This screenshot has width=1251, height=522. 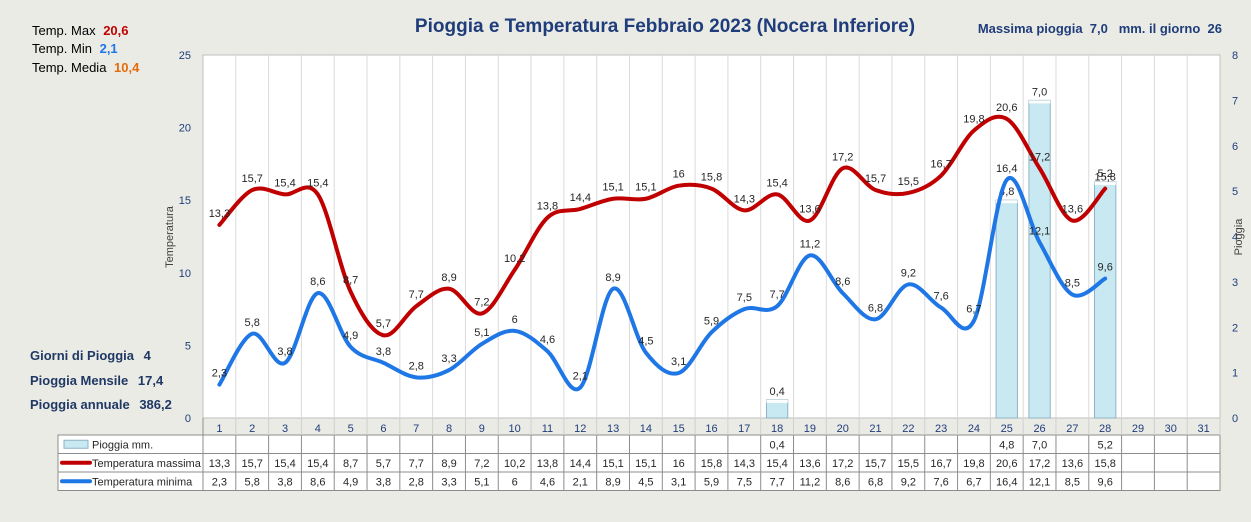 What do you see at coordinates (1099, 28) in the screenshot?
I see `max-rain-note: Massima pioggia 7,0 mm. il giorno 26` at bounding box center [1099, 28].